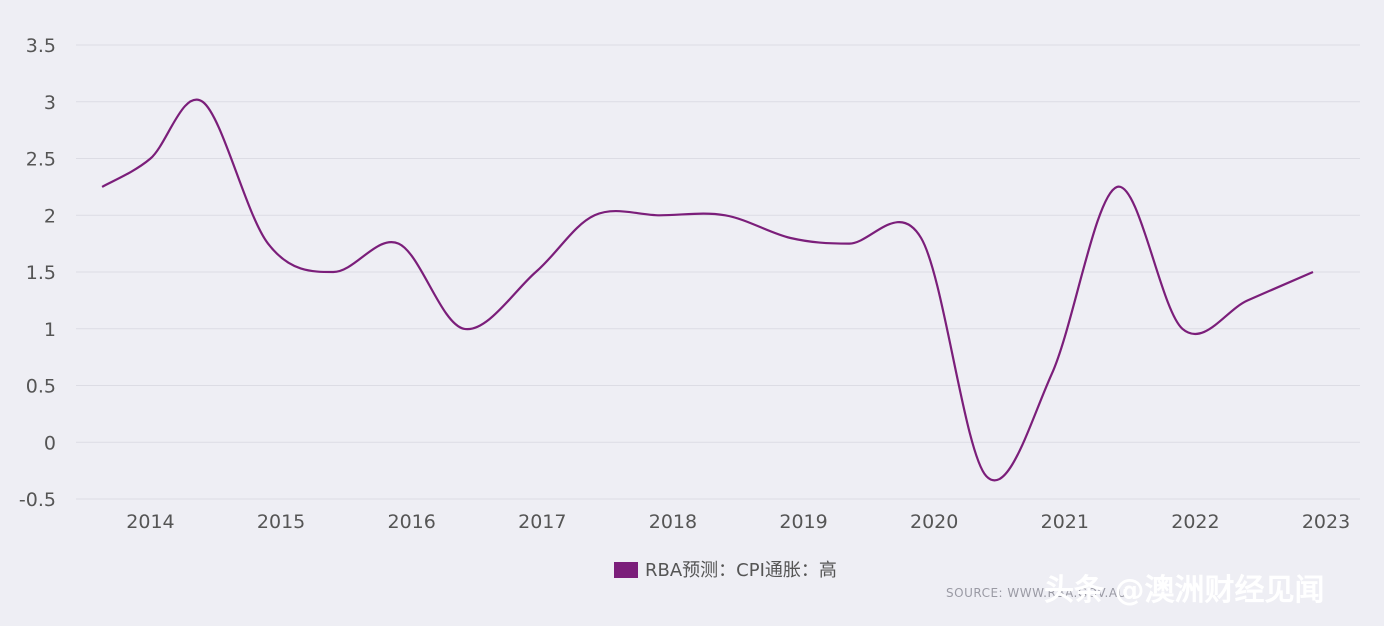 Image resolution: width=1384 pixels, height=626 pixels. I want to click on legend: RBA预测：CPI通胀：高, so click(725, 570).